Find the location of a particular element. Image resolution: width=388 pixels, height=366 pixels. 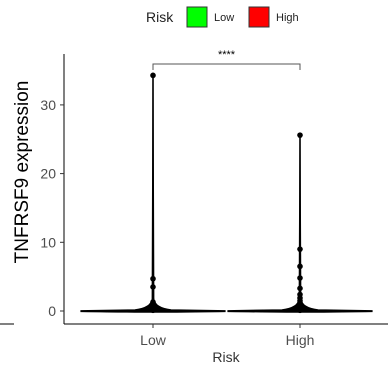

significance-annotation: **** is located at coordinates (226, 59).